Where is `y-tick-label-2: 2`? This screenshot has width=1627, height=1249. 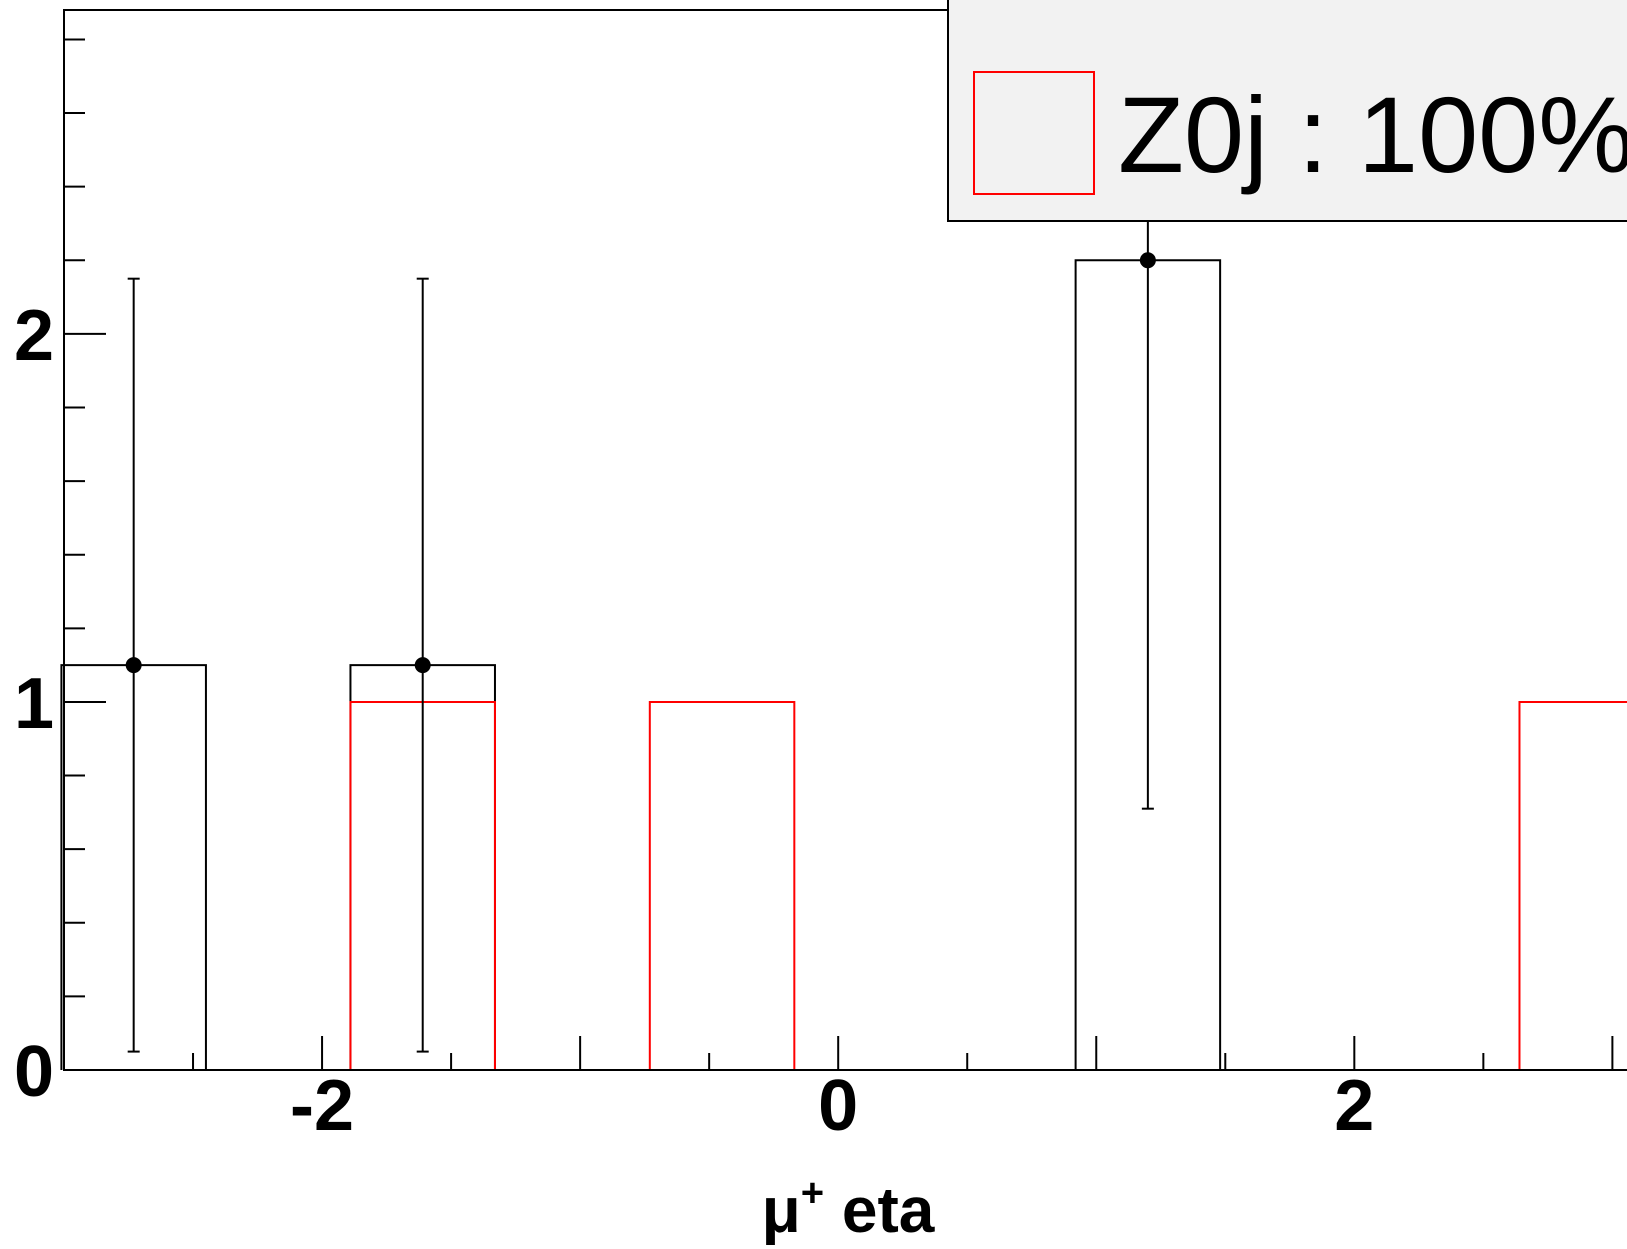
y-tick-label-2: 2 is located at coordinates (34, 336).